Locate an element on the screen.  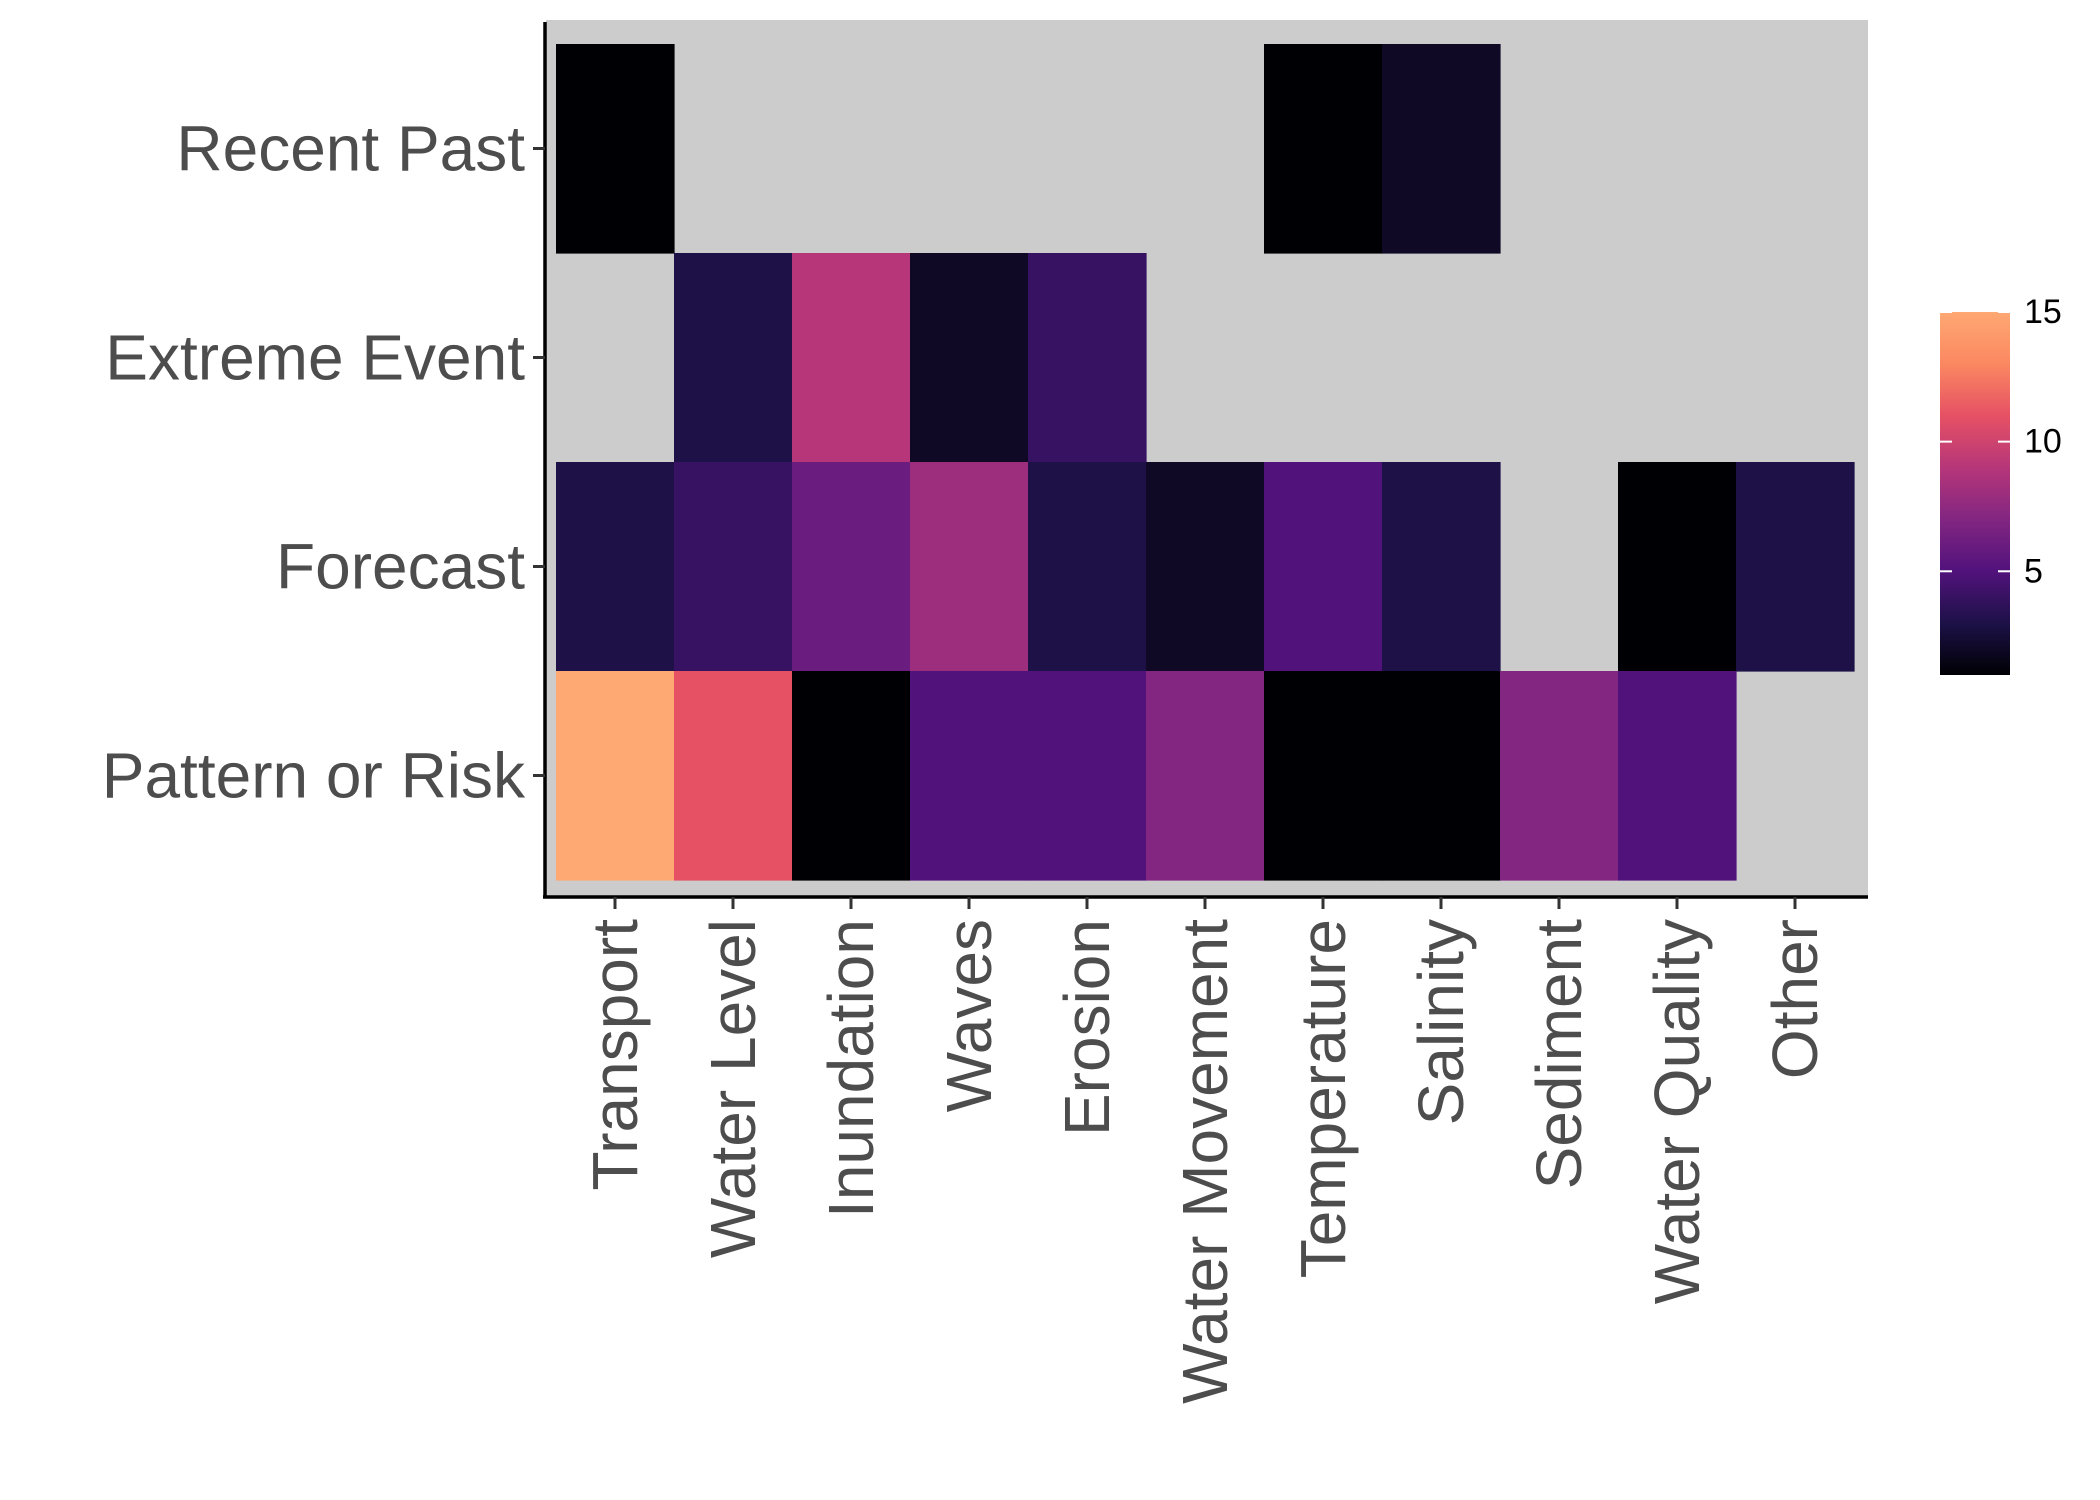
y-tick-label: Forecast is located at coordinates (400, 567).